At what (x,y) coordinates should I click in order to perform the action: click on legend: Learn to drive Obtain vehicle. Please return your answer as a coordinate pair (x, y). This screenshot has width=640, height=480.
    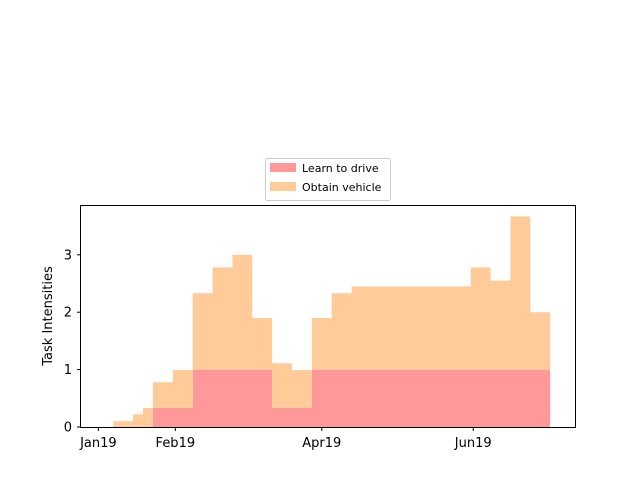
    Looking at the image, I should click on (328, 179).